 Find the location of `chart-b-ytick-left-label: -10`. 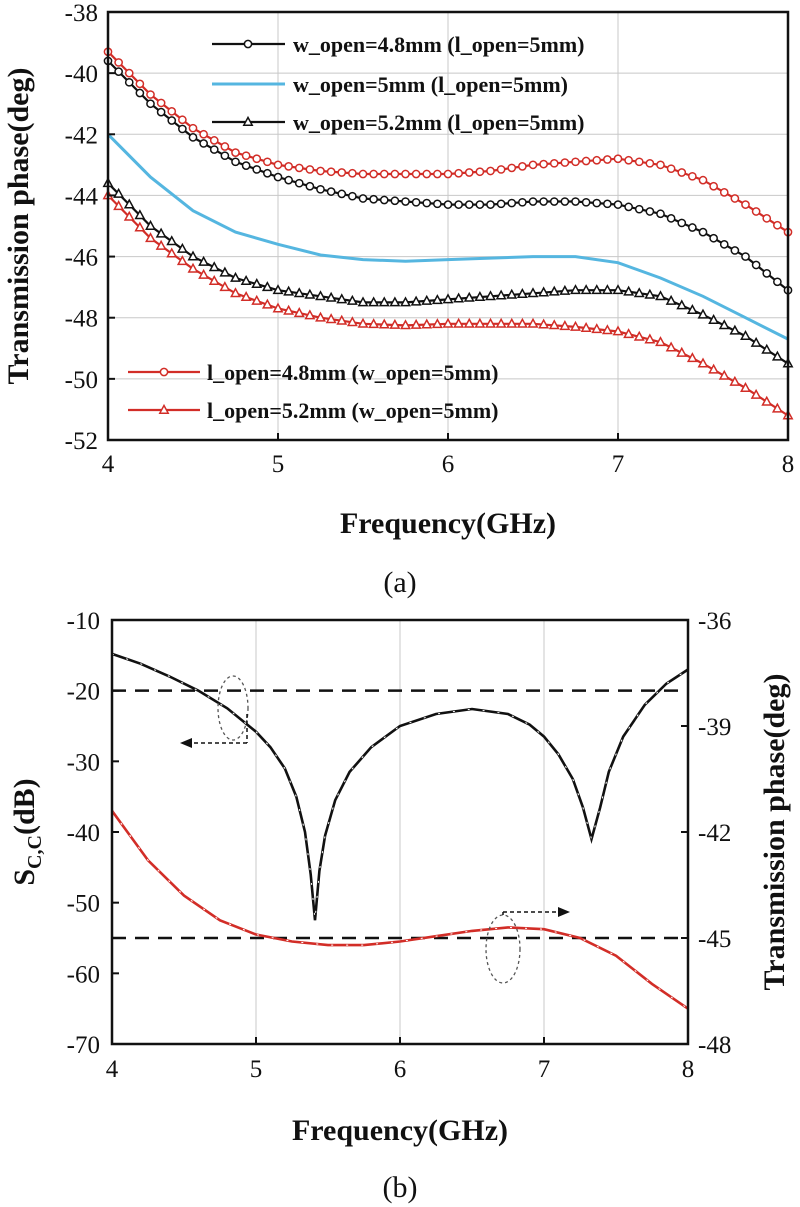

chart-b-ytick-left-label: -10 is located at coordinates (83, 621).